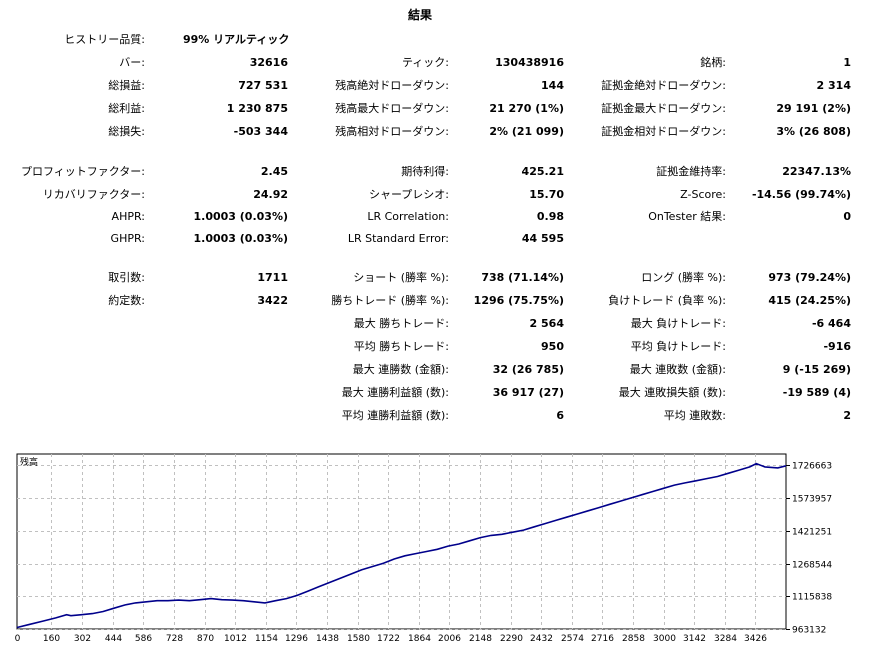 The width and height of the screenshot is (870, 655). Describe the element at coordinates (174, 639) in the screenshot. I see `x-tick-label: 728` at that location.